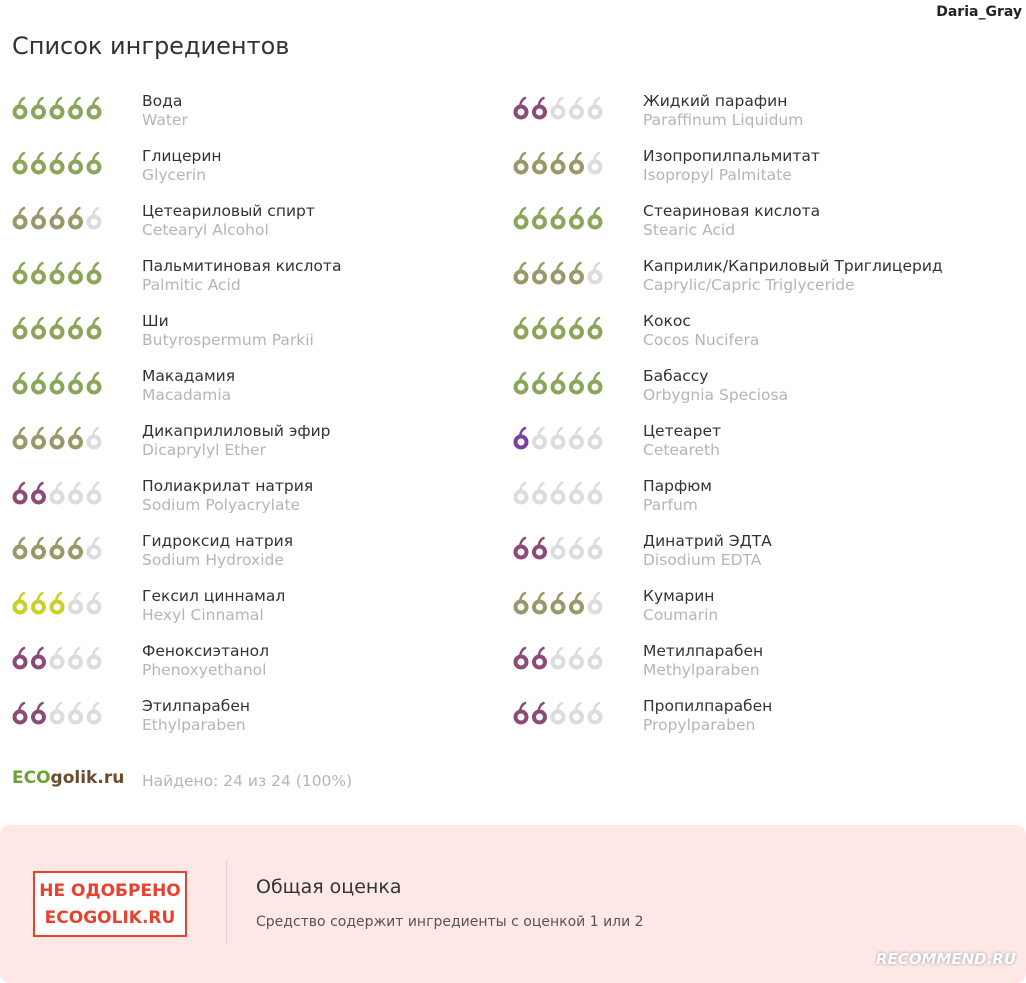  Describe the element at coordinates (677, 486) in the screenshot. I see `ingredient-name: Парфюм` at that location.